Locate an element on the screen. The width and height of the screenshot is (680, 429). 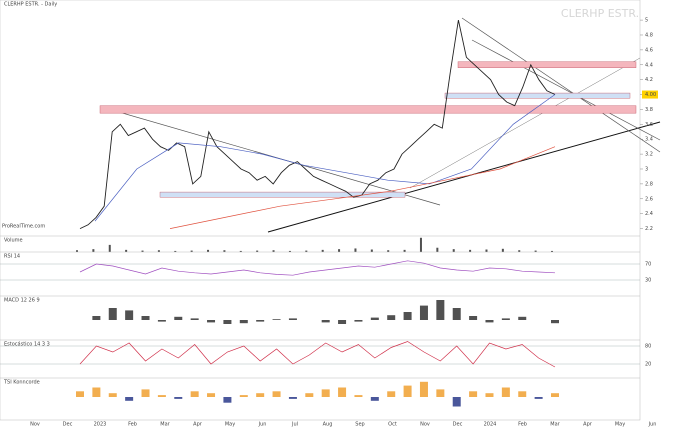
chart-title: CLERHP ESTR. - Daily is located at coordinates (30, 5).